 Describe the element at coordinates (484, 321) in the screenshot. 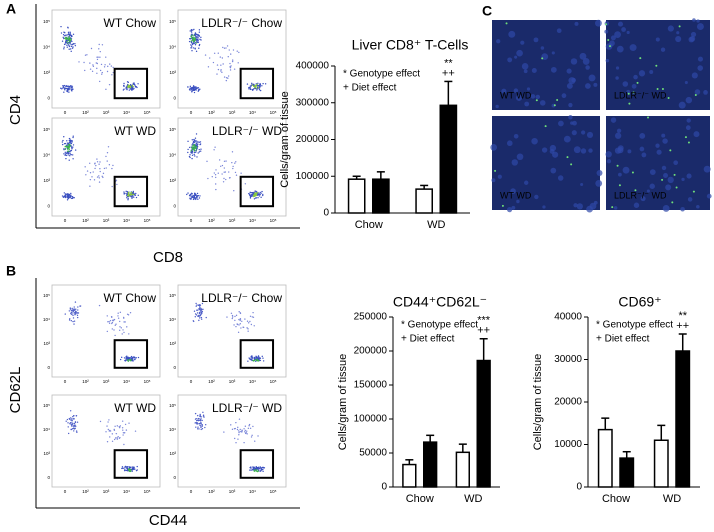

I see `annotation: ***` at that location.